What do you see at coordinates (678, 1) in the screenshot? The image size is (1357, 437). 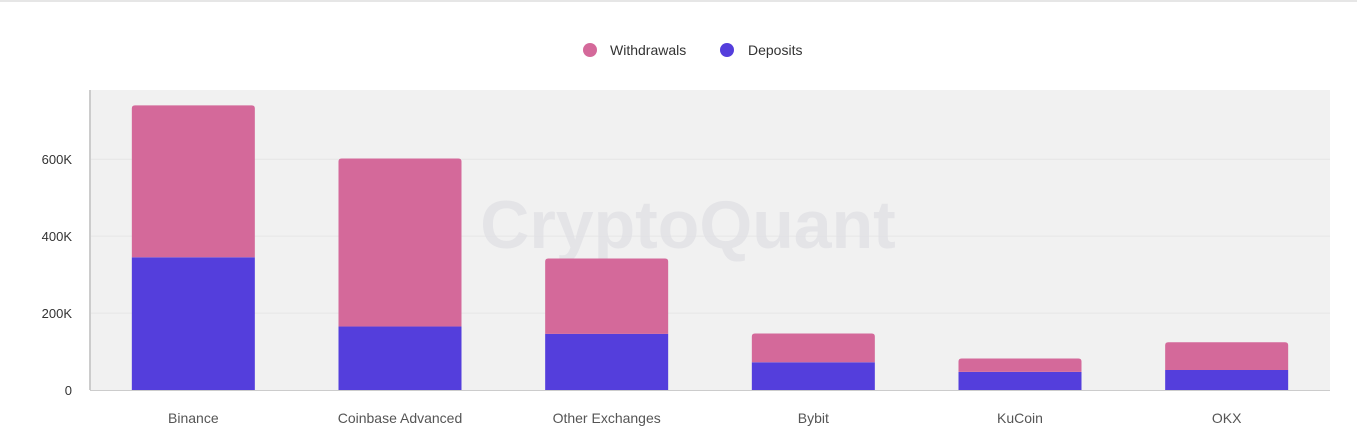 I see `top-border` at bounding box center [678, 1].